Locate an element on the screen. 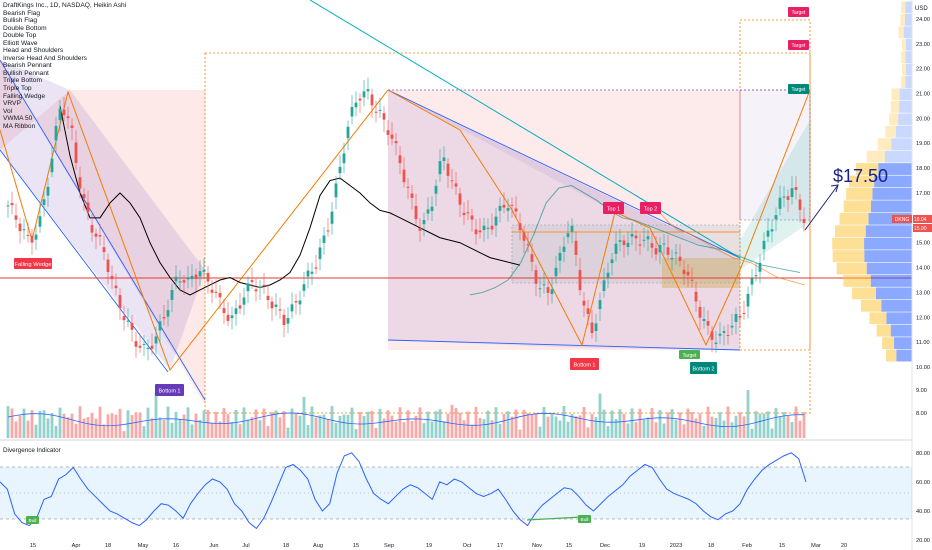 This screenshot has width=932, height=550. pattern-list-item: Double Top is located at coordinates (64, 36).